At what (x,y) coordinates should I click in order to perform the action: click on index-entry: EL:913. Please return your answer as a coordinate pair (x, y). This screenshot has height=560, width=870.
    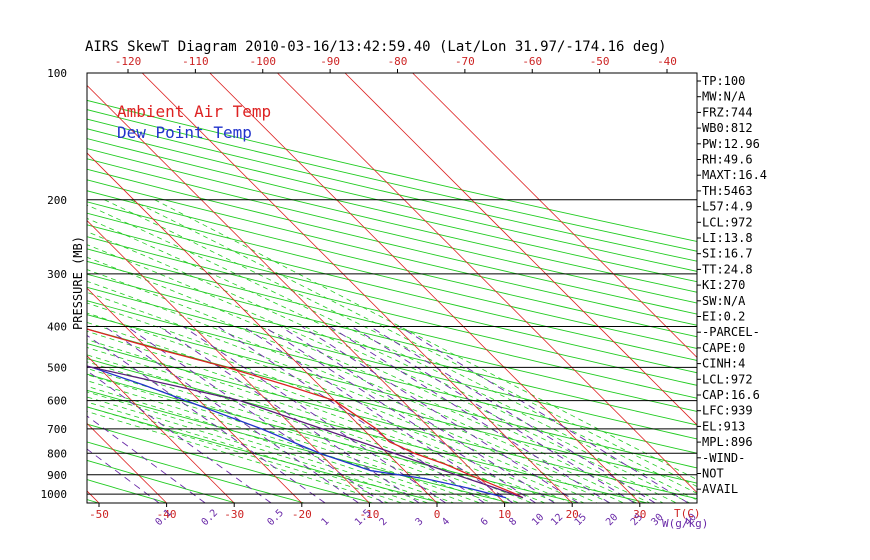
    Looking at the image, I should click on (723, 426).